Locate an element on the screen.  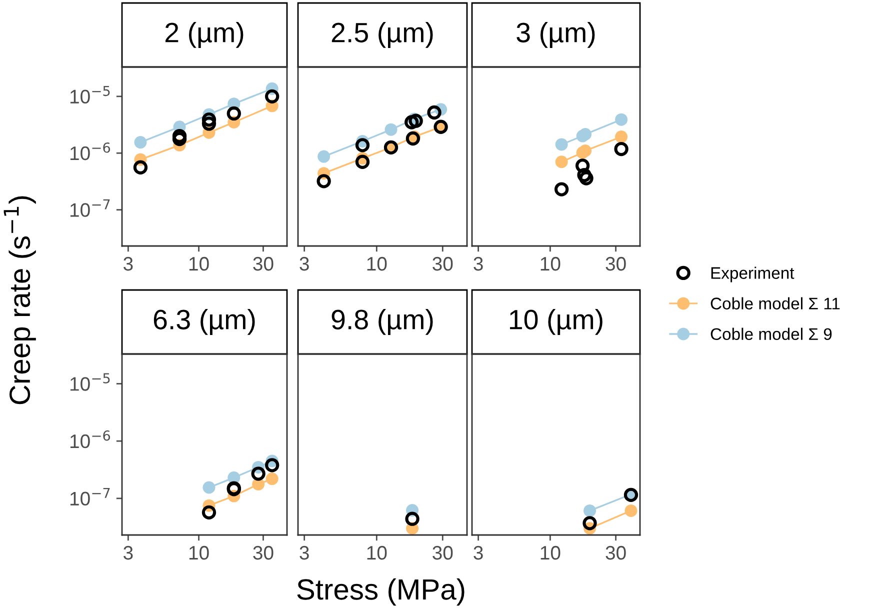
chart-title: 6.3 (µm) is located at coordinates (204, 322).